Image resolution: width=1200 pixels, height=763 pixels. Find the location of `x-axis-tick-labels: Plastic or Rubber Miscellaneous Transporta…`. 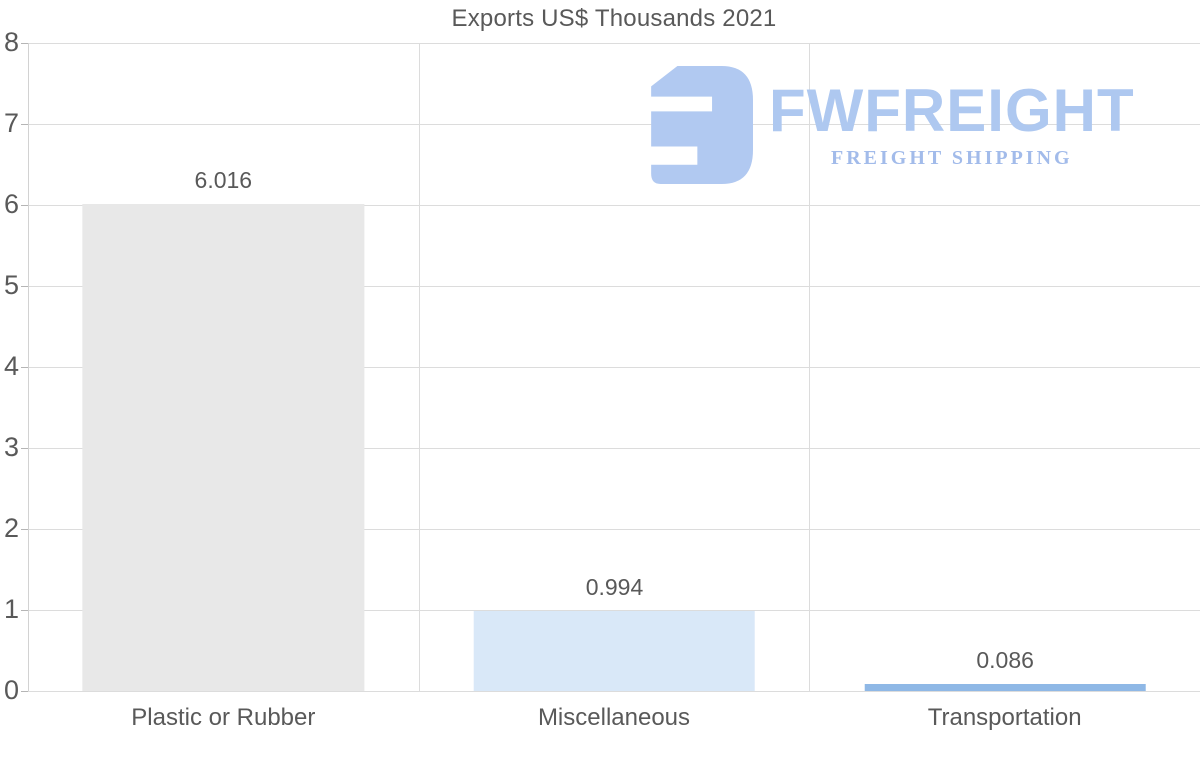

x-axis-tick-labels: Plastic or Rubber Miscellaneous Transporta… is located at coordinates (614, 721).